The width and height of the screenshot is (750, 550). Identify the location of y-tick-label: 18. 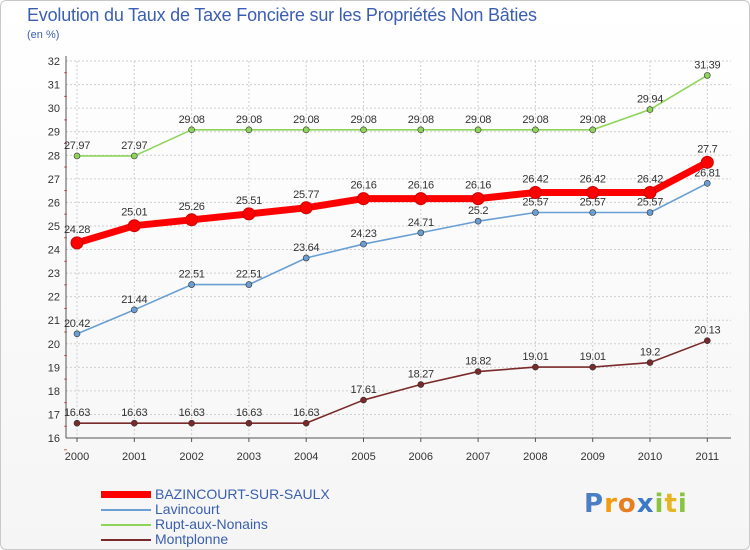
(54, 392).